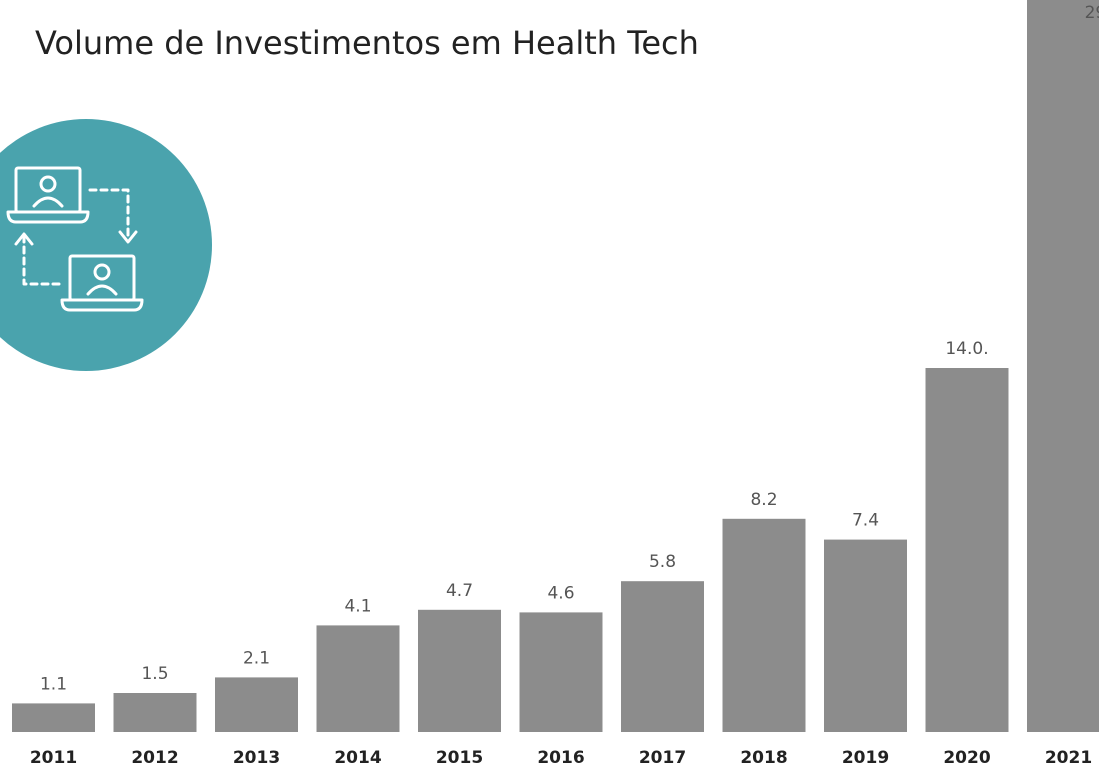 The width and height of the screenshot is (1099, 767). What do you see at coordinates (1092, 13) in the screenshot?
I see `data-label: 29.1` at bounding box center [1092, 13].